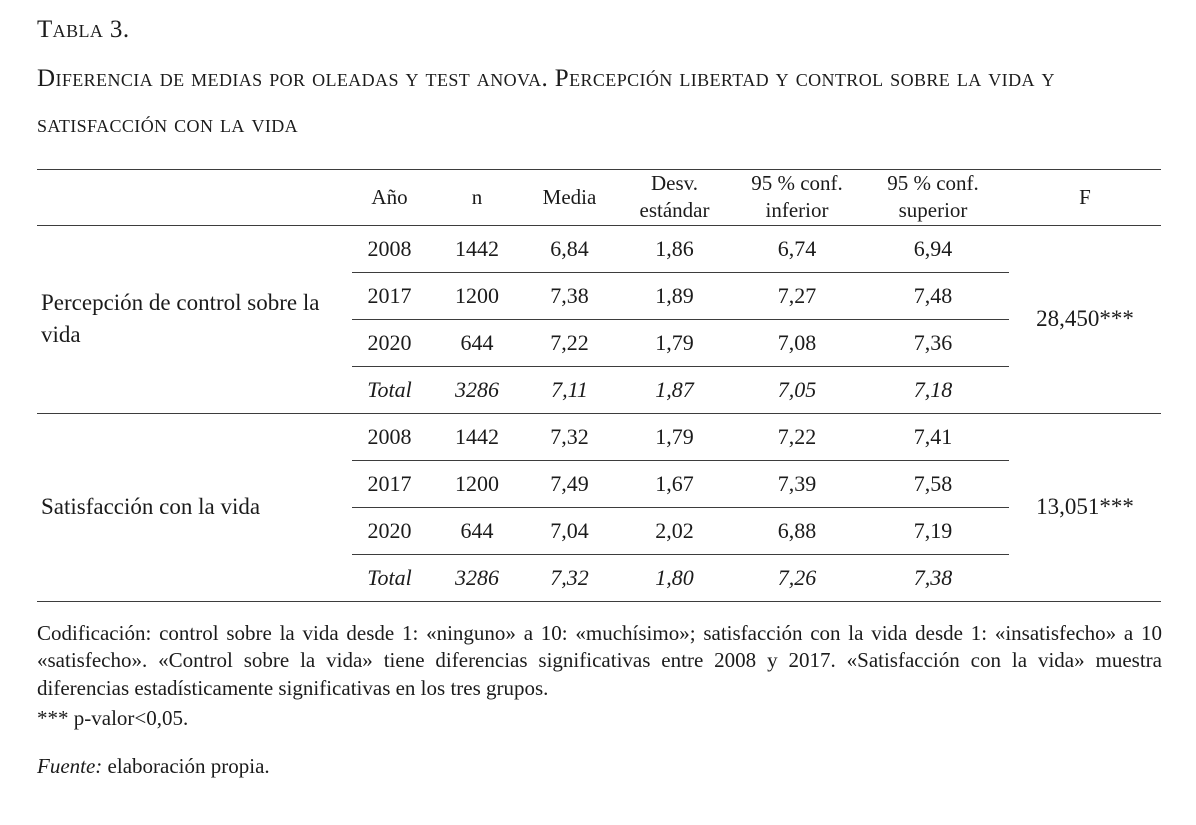 The image size is (1196, 825). Describe the element at coordinates (933, 389) in the screenshot. I see `cell-ci-upper: 7,18` at that location.